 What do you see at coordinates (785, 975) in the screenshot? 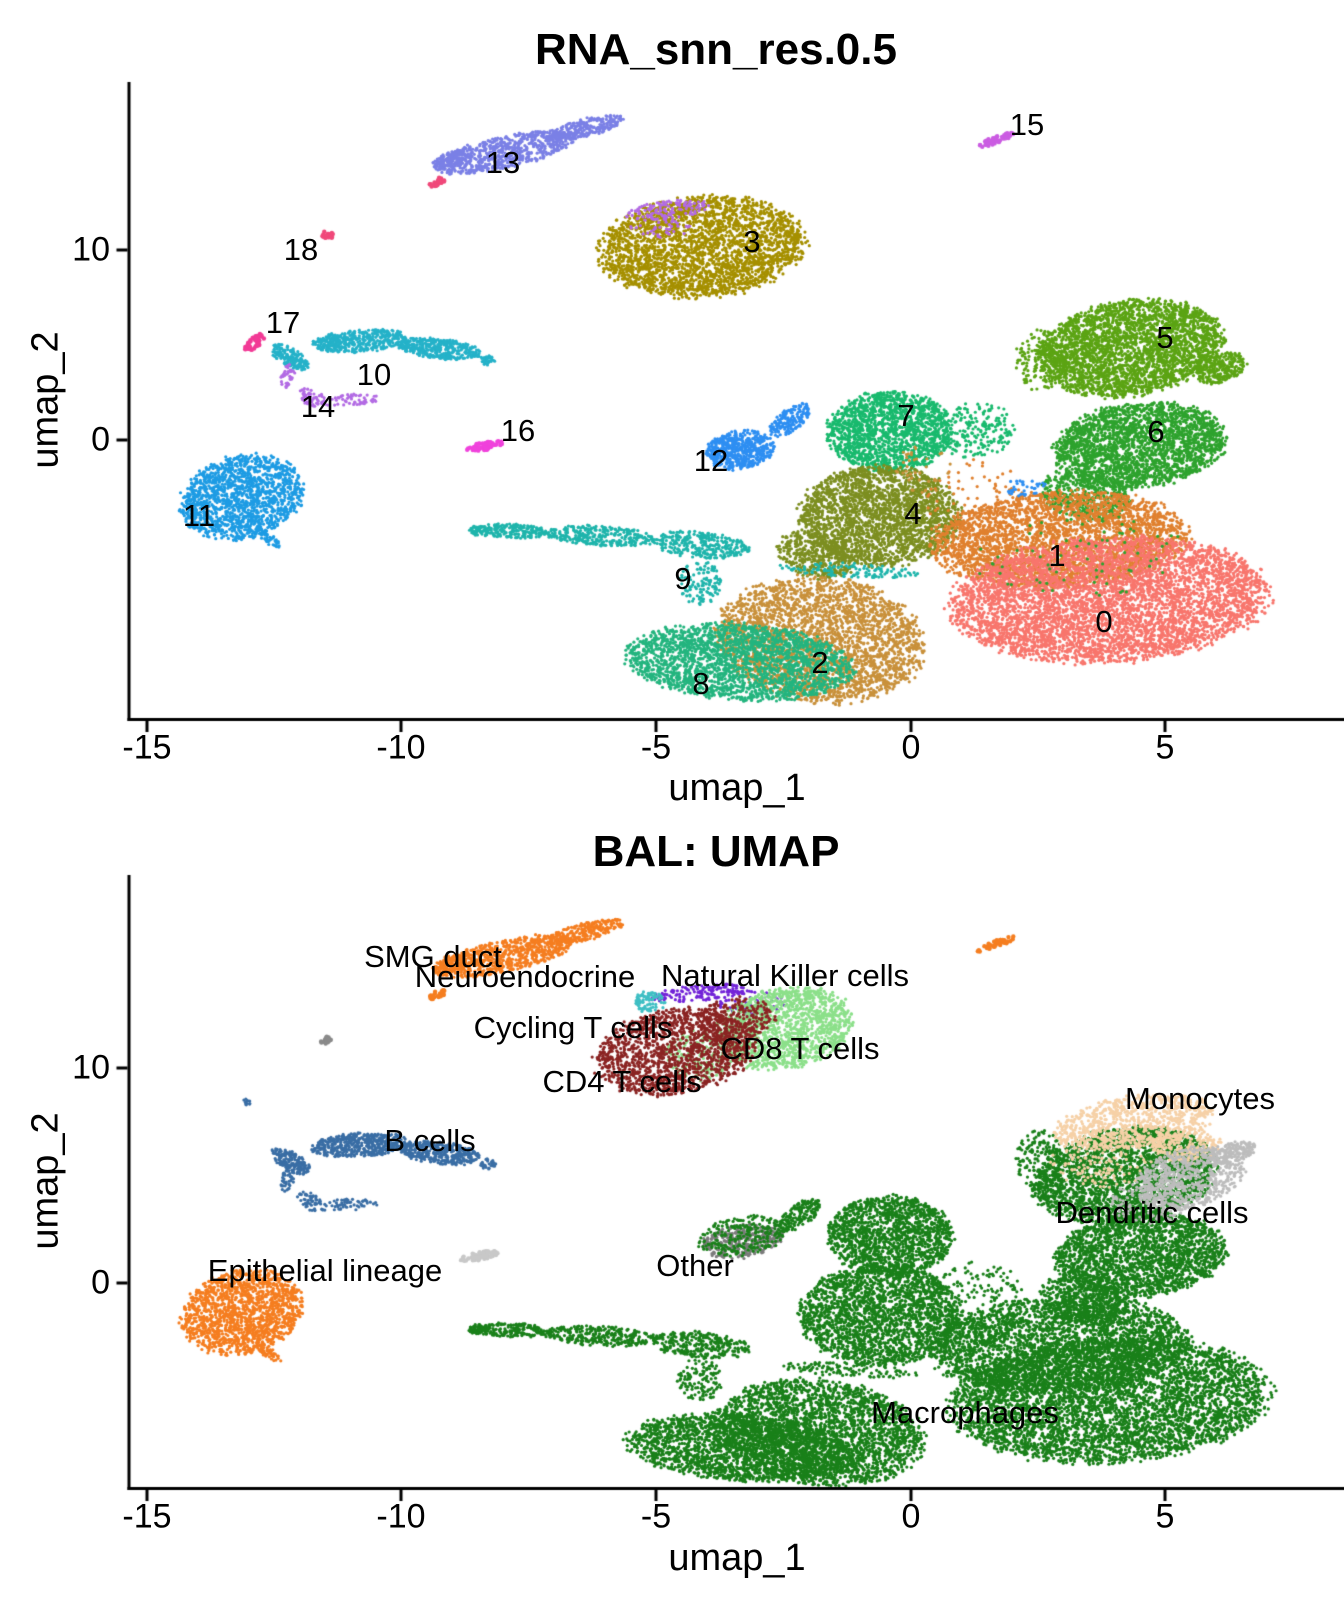
I see `panel2-natural-killer-cells-label: Natural Killer cells` at bounding box center [785, 975].